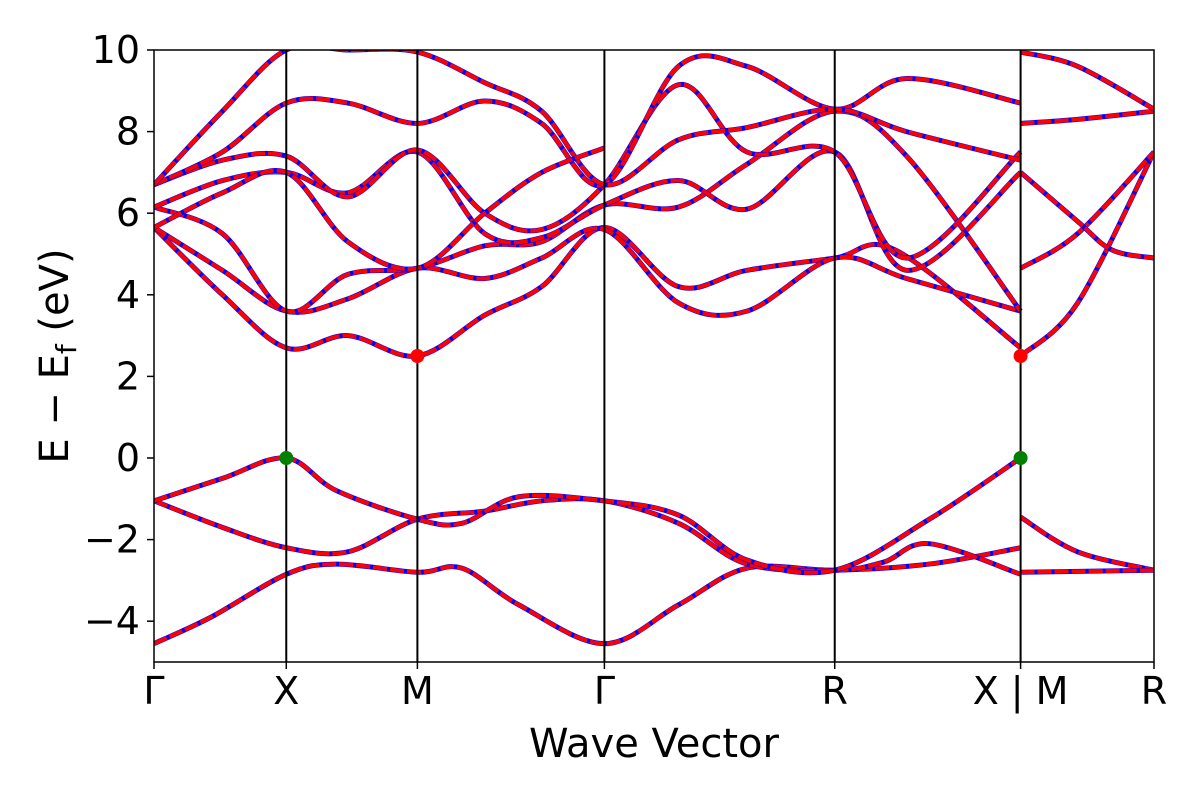 This screenshot has width=1200, height=800. I want to click on band-12-line-red, so click(1086, 254).